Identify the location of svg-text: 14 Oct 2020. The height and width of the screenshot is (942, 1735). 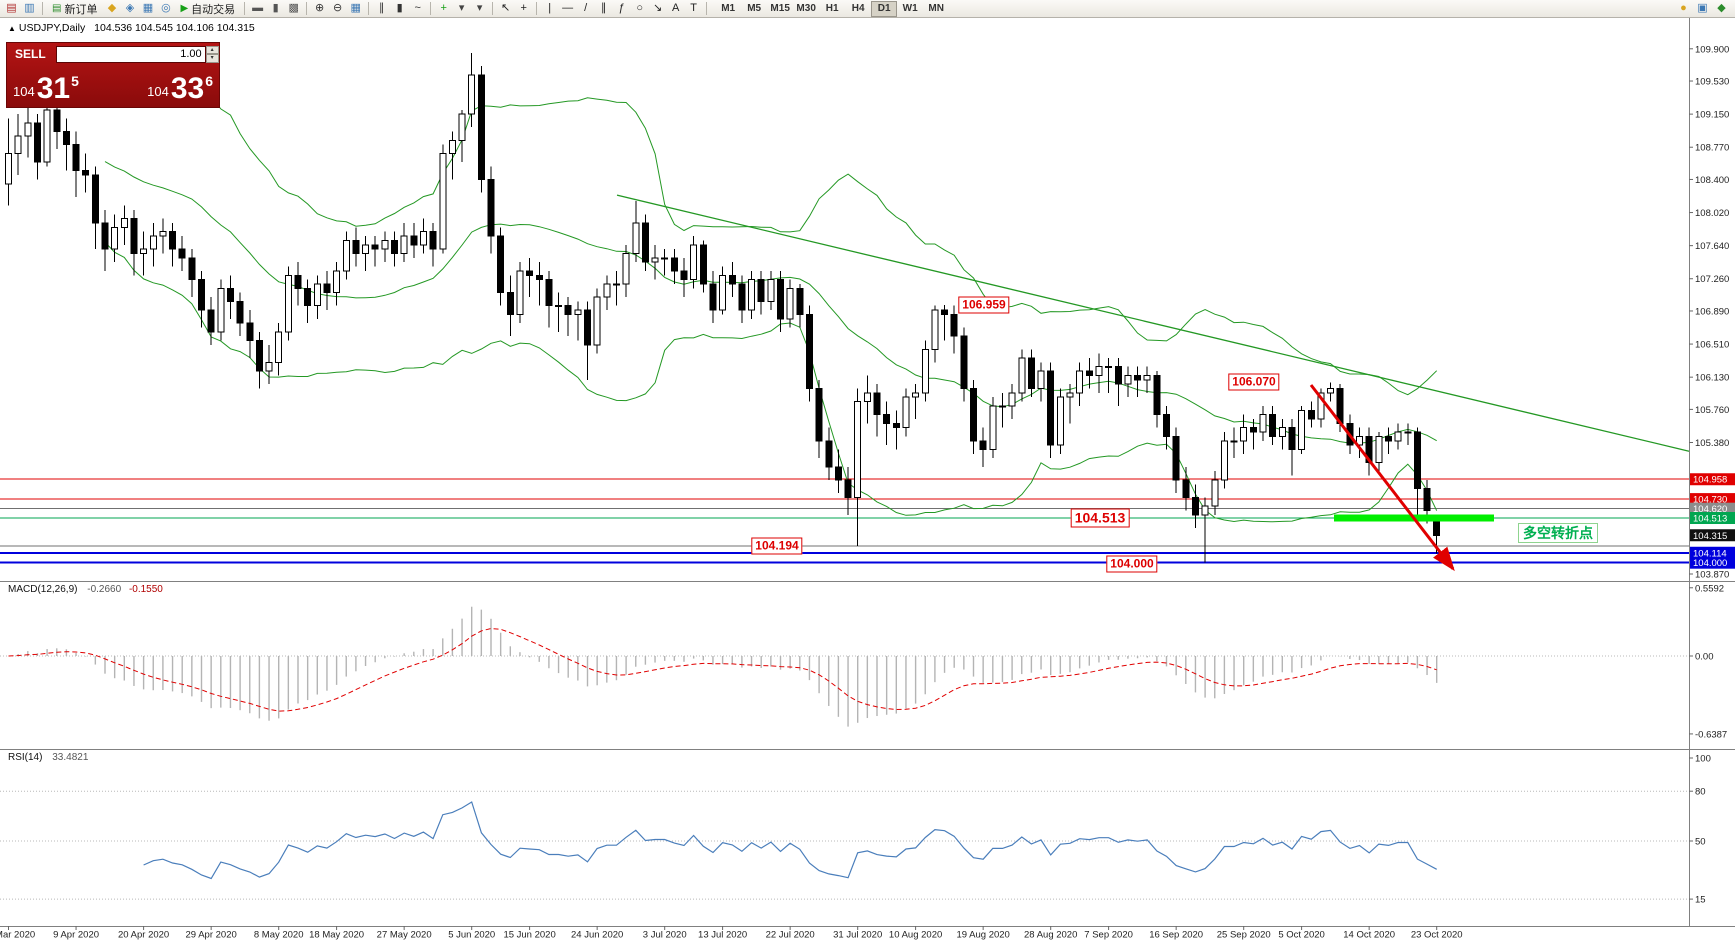
(1369, 935).